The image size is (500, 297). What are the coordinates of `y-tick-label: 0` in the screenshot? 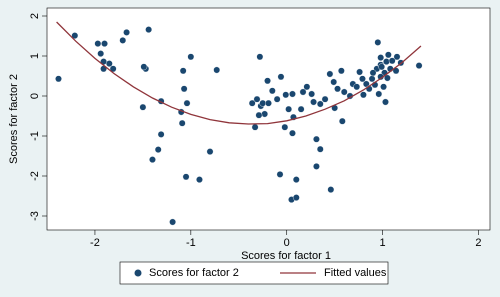 It's located at (35, 96).